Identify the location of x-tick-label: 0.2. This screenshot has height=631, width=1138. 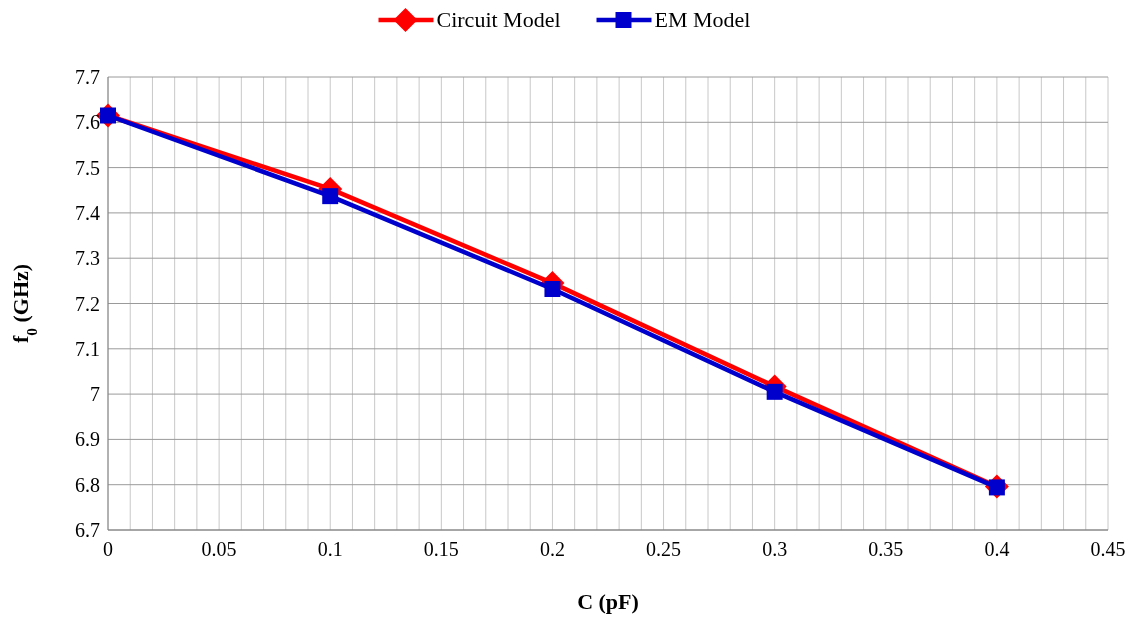
(552, 549).